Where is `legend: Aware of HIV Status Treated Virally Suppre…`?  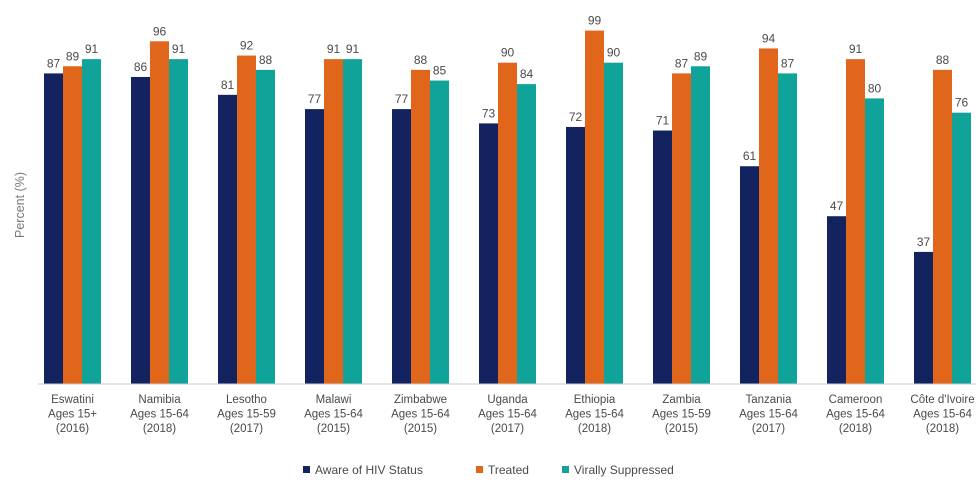 legend: Aware of HIV Status Treated Virally Suppre… is located at coordinates (488, 470).